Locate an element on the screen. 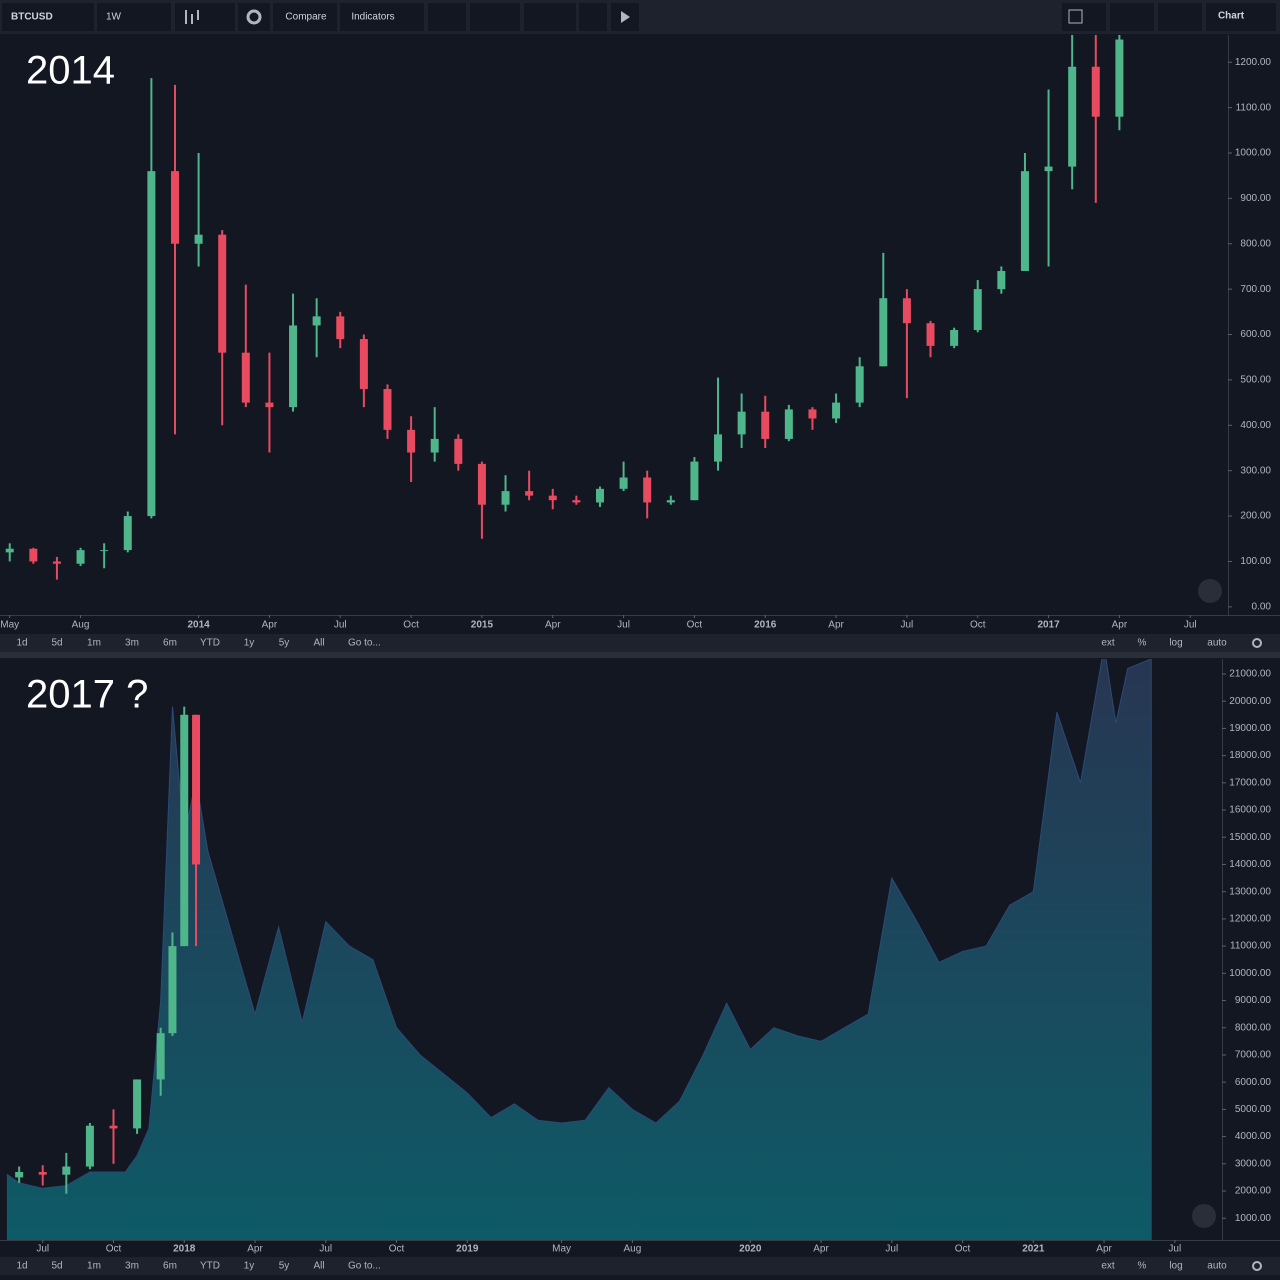 The image size is (1280, 1280). alert-button is located at coordinates (447, 17).